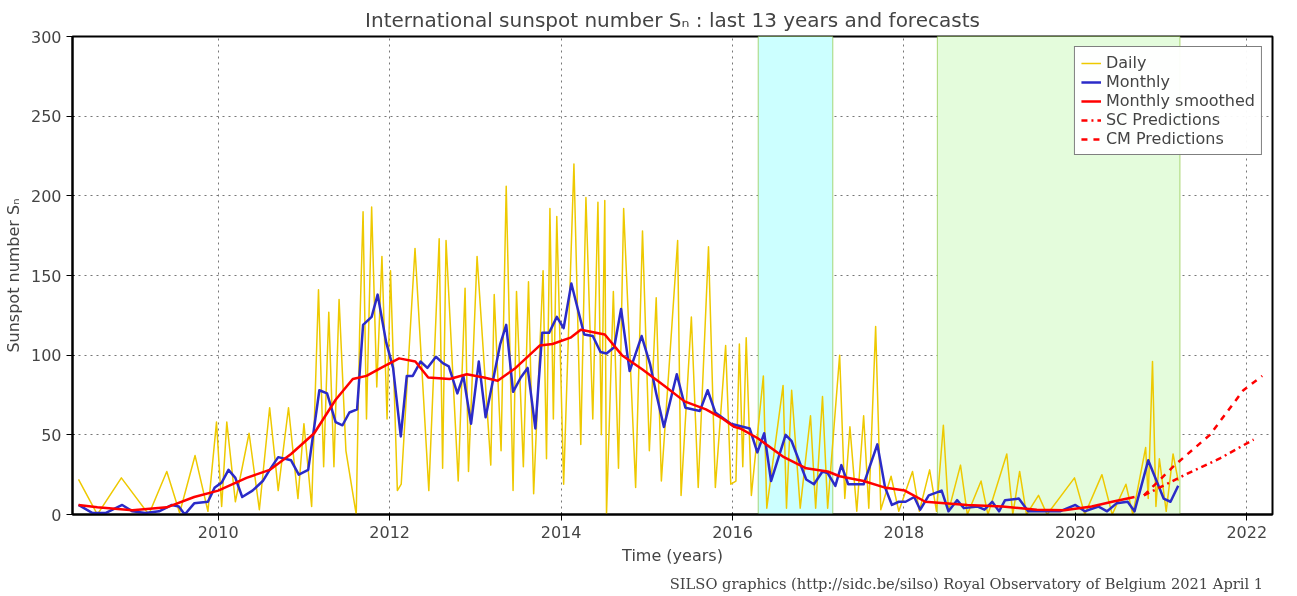  What do you see at coordinates (51, 435) in the screenshot?
I see `y-tick-label: 50` at bounding box center [51, 435].